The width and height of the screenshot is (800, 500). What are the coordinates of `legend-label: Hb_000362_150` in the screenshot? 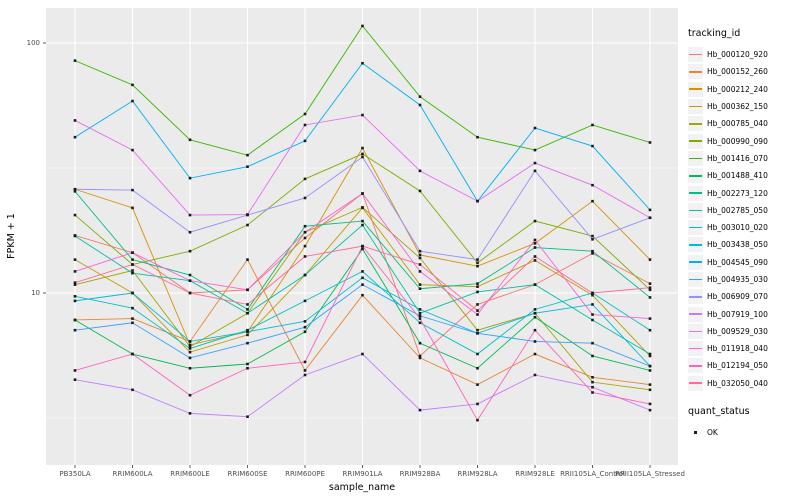 It's located at (737, 107).